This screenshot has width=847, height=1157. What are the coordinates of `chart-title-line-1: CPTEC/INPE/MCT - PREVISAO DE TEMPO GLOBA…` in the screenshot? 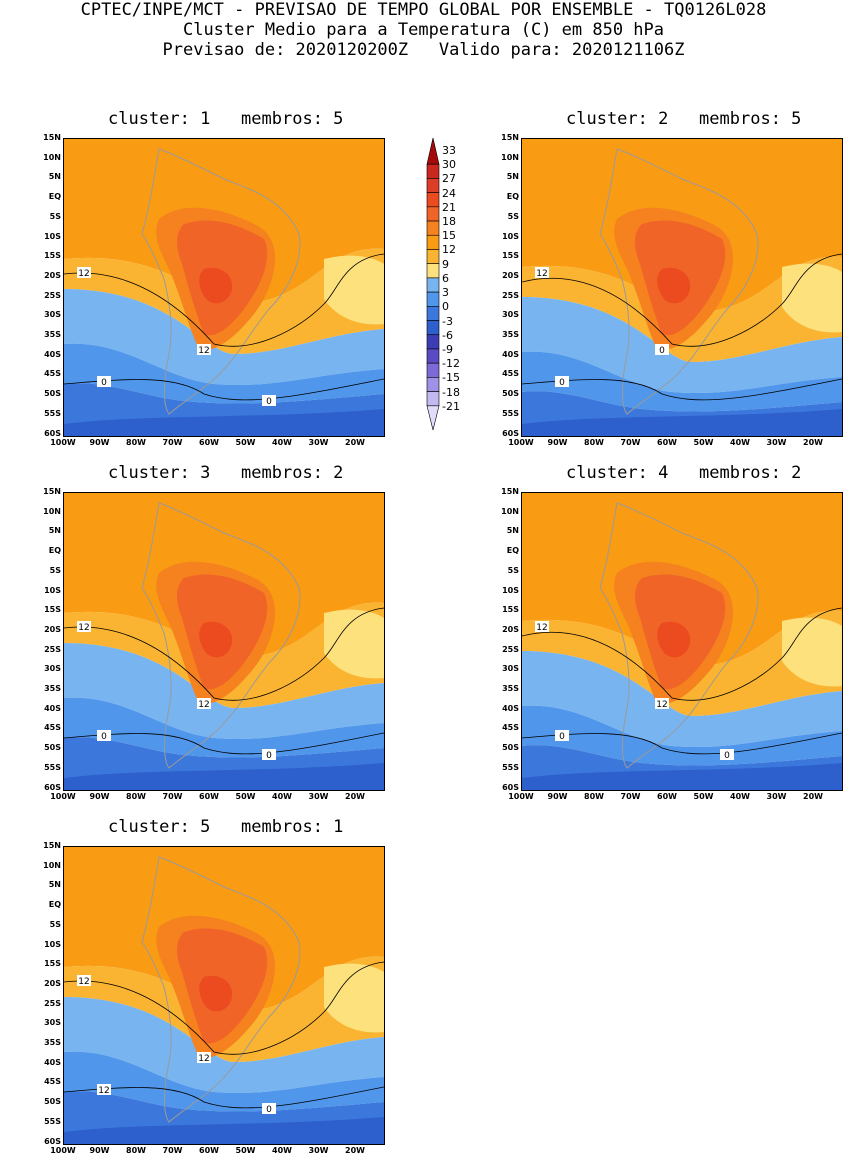 It's located at (423, 10).